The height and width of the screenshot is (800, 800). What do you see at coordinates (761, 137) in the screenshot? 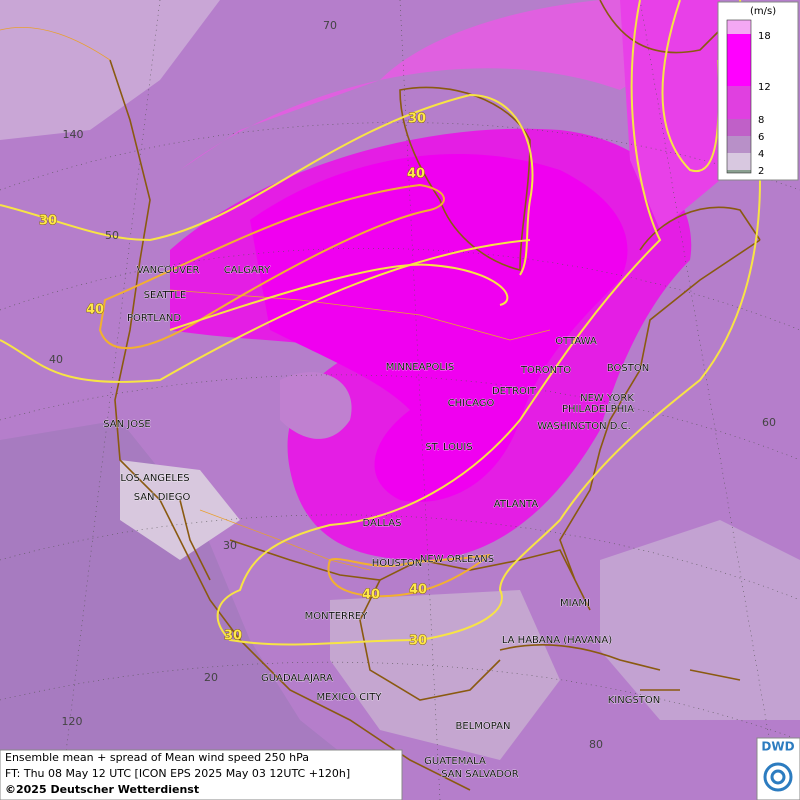
I see `legend-tick-label: 6` at bounding box center [761, 137].